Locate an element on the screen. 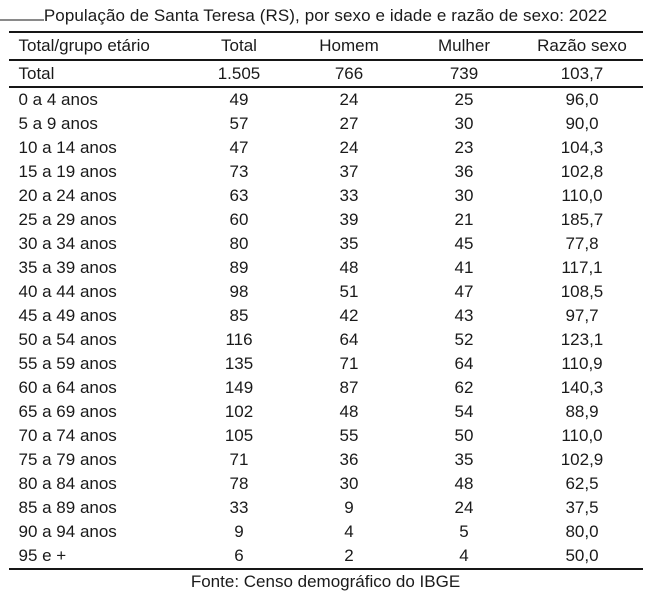 This screenshot has width=651, height=592. razao-sexo-cell: 104,3 is located at coordinates (582, 147).